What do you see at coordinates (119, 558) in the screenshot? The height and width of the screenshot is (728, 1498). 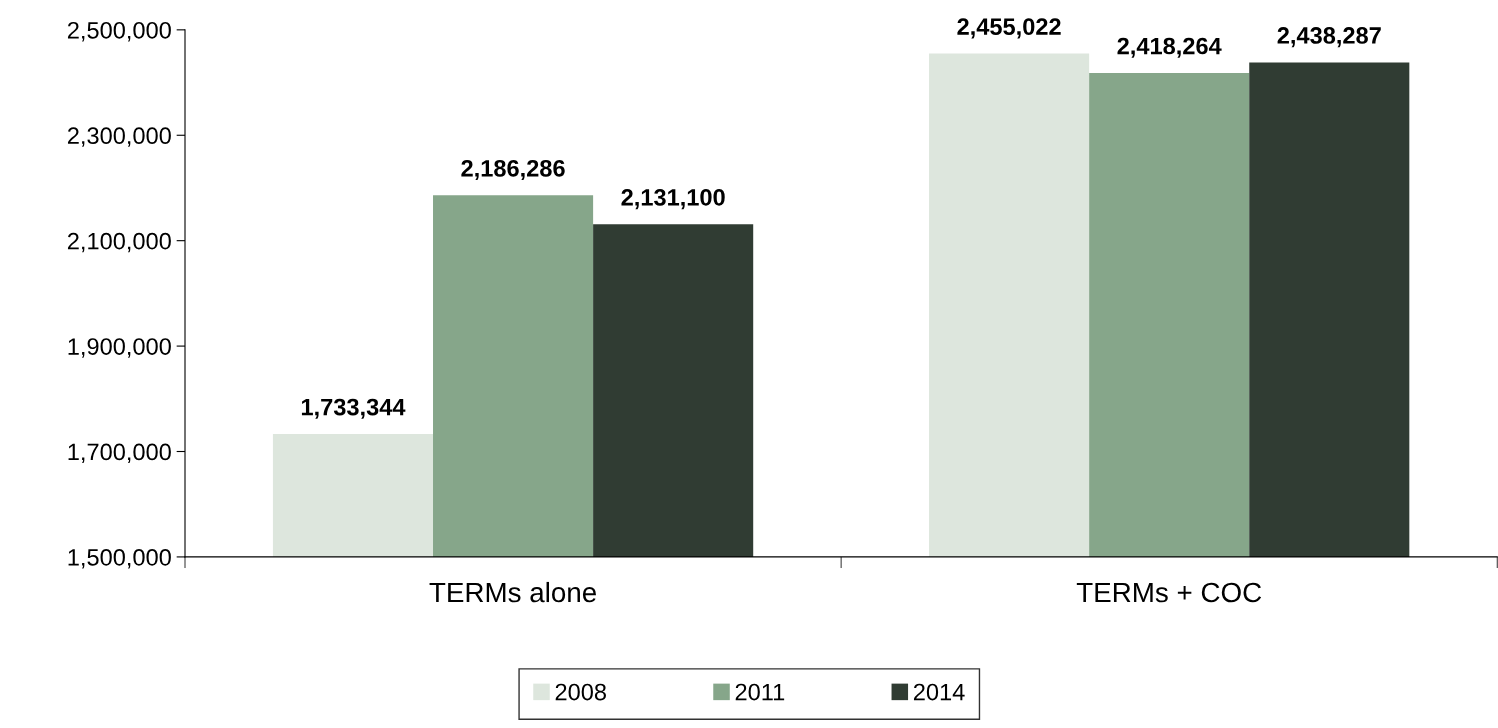 I see `y-tick-label: 1,500,000` at bounding box center [119, 558].